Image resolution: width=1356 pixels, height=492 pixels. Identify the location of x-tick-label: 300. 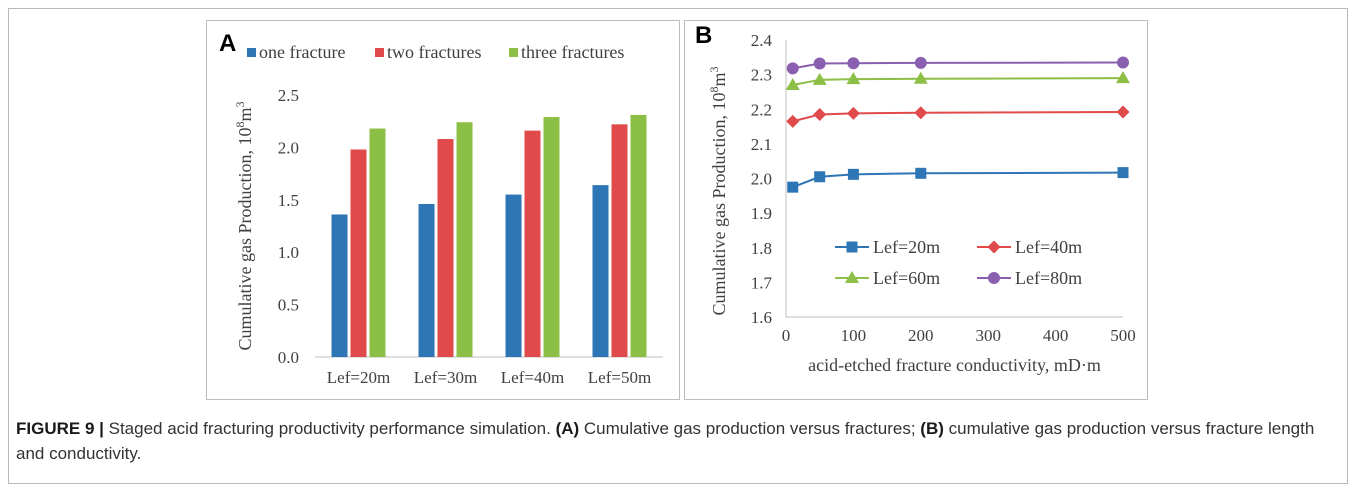
(988, 335).